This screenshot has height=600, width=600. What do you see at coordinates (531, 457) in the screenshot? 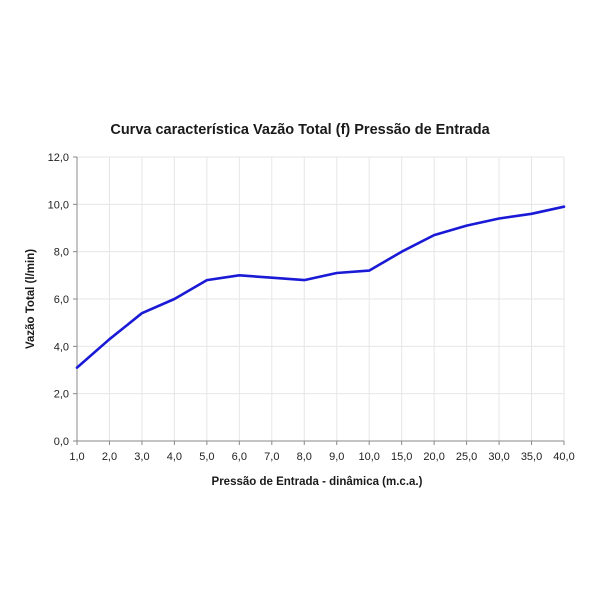
I see `x-tick-label: 35,0` at bounding box center [531, 457].